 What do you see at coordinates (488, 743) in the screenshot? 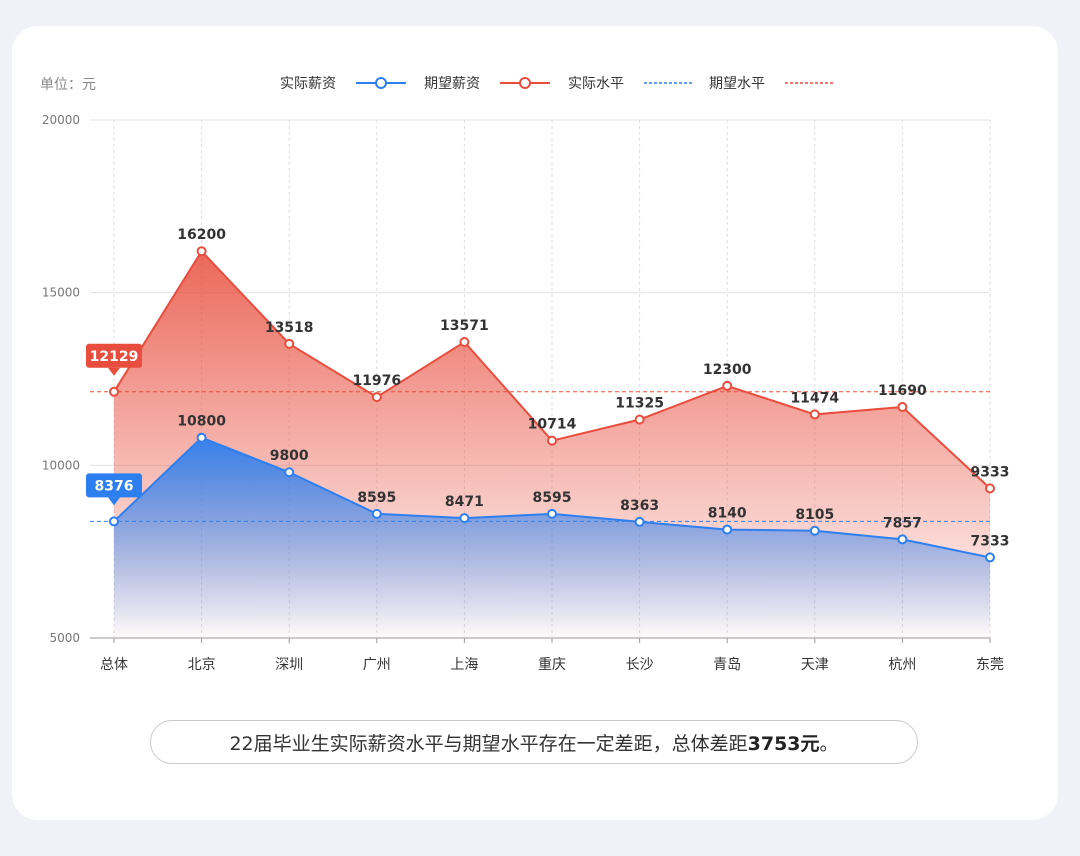
I see `caption-prefix: 22届毕业生实际薪资水平与期望水平存在一定差距，总体差距` at bounding box center [488, 743].